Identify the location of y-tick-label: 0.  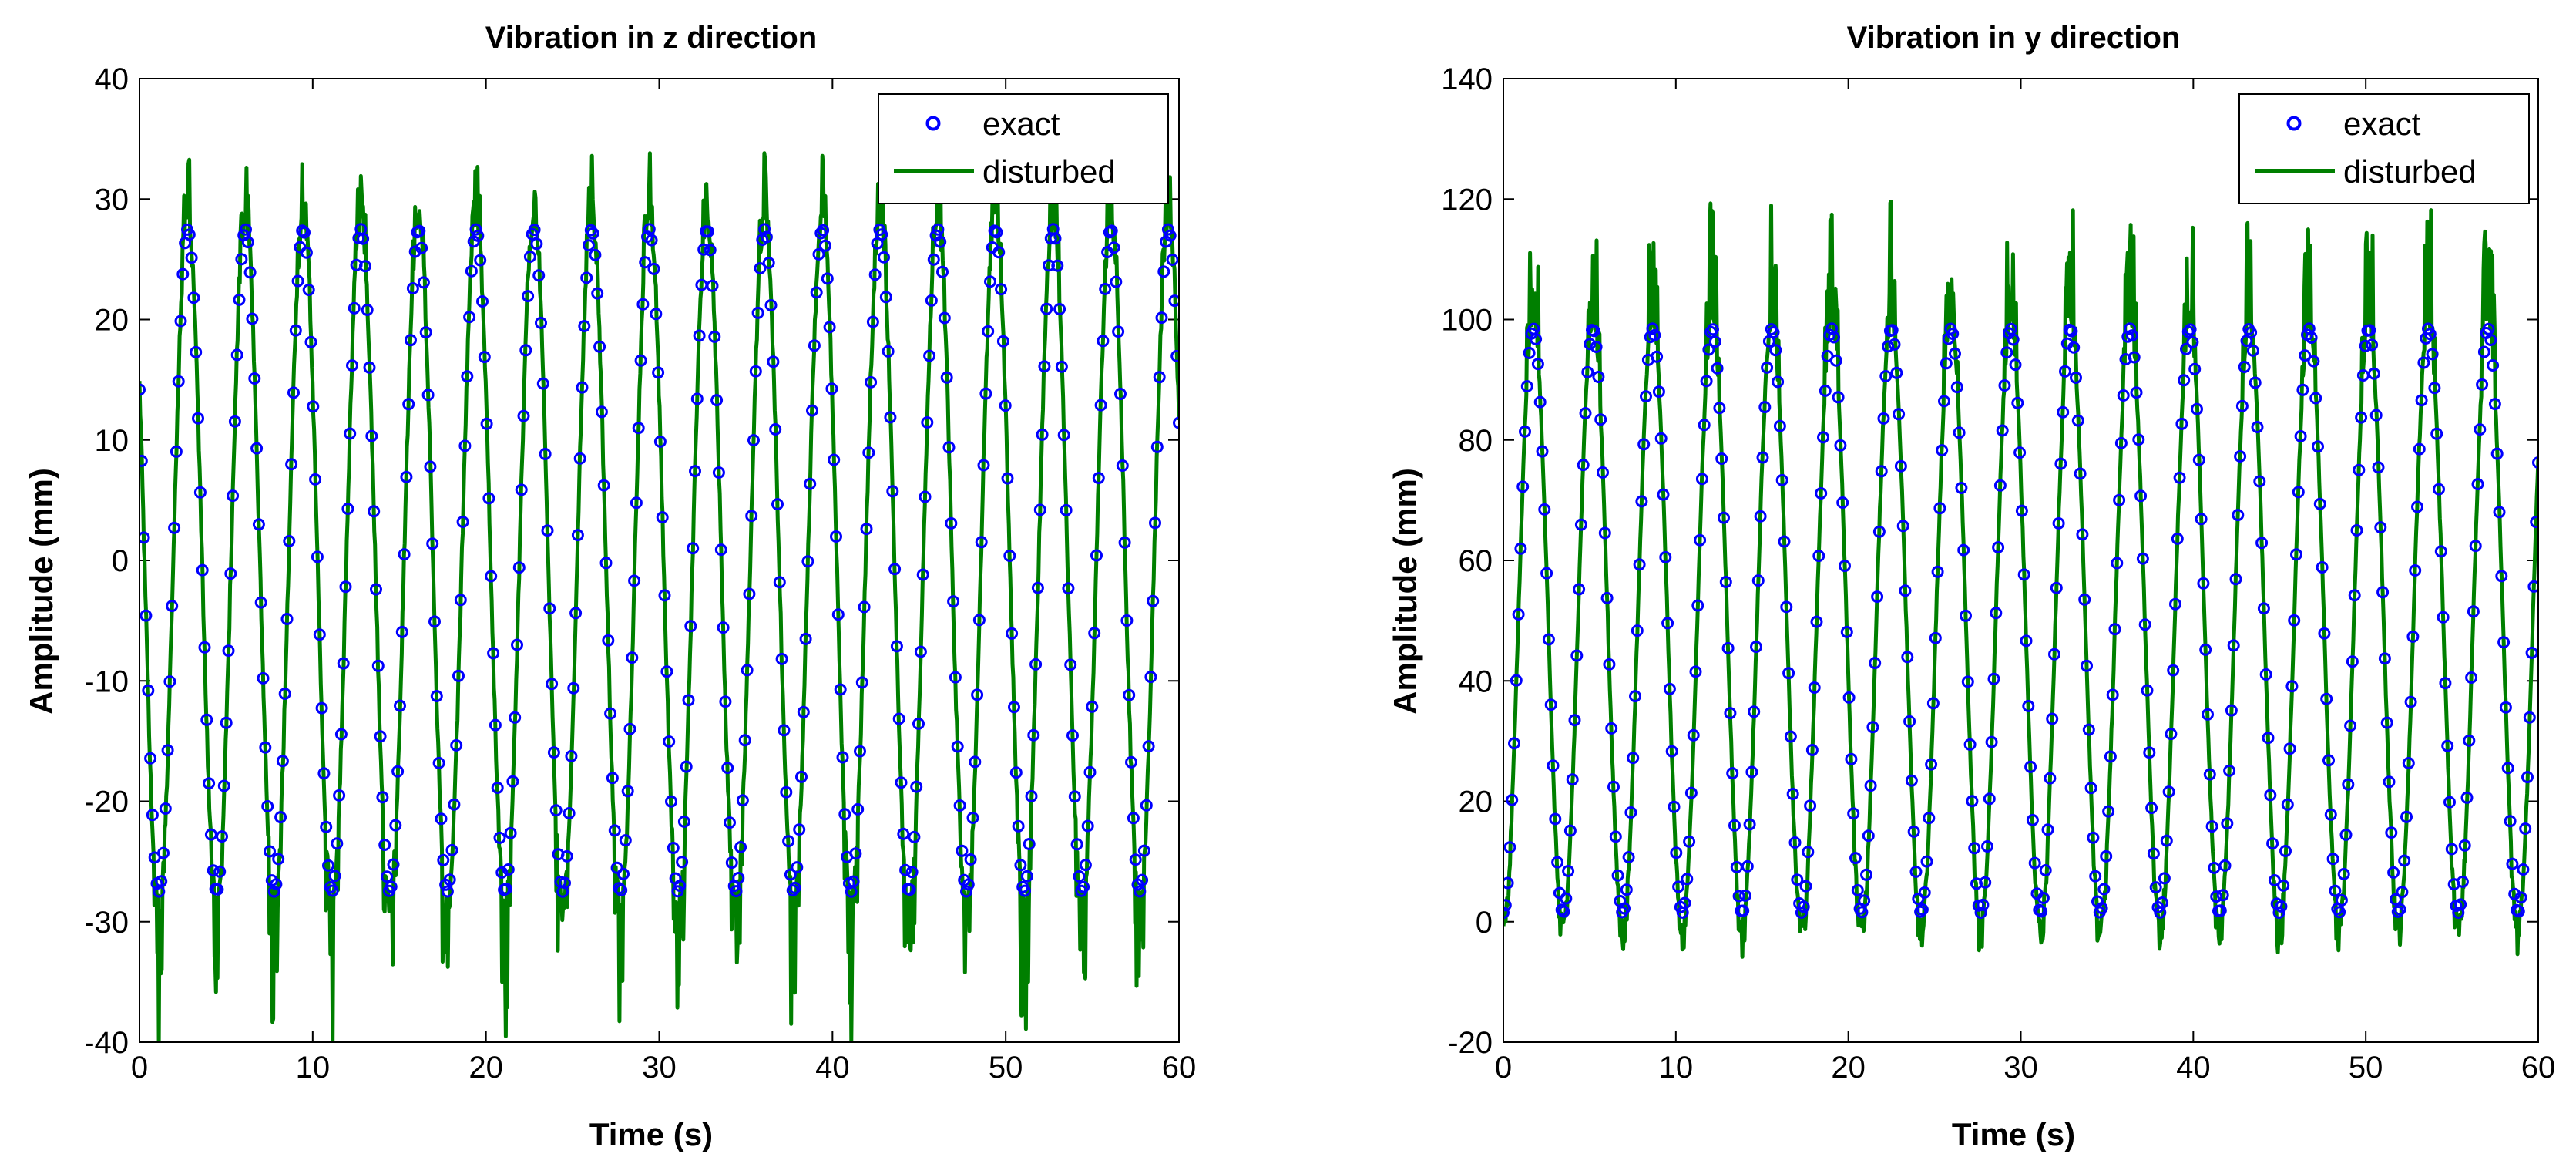
(1484, 923).